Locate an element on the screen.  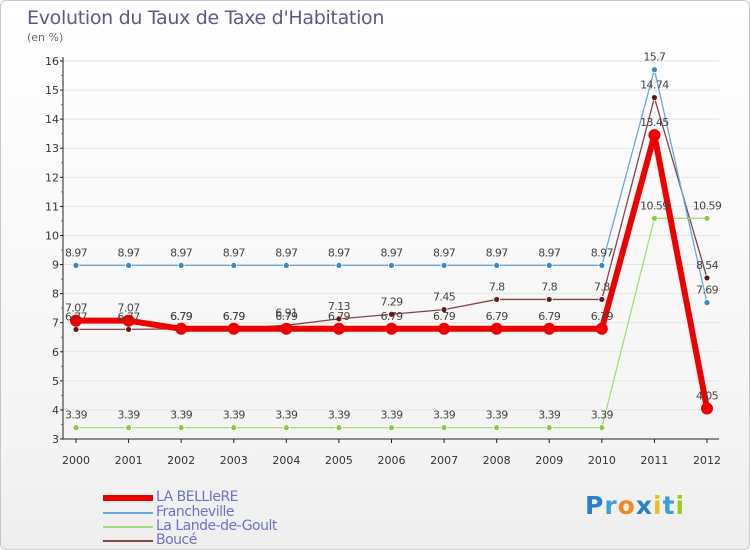
y-tick-label: 5 is located at coordinates (55, 381).